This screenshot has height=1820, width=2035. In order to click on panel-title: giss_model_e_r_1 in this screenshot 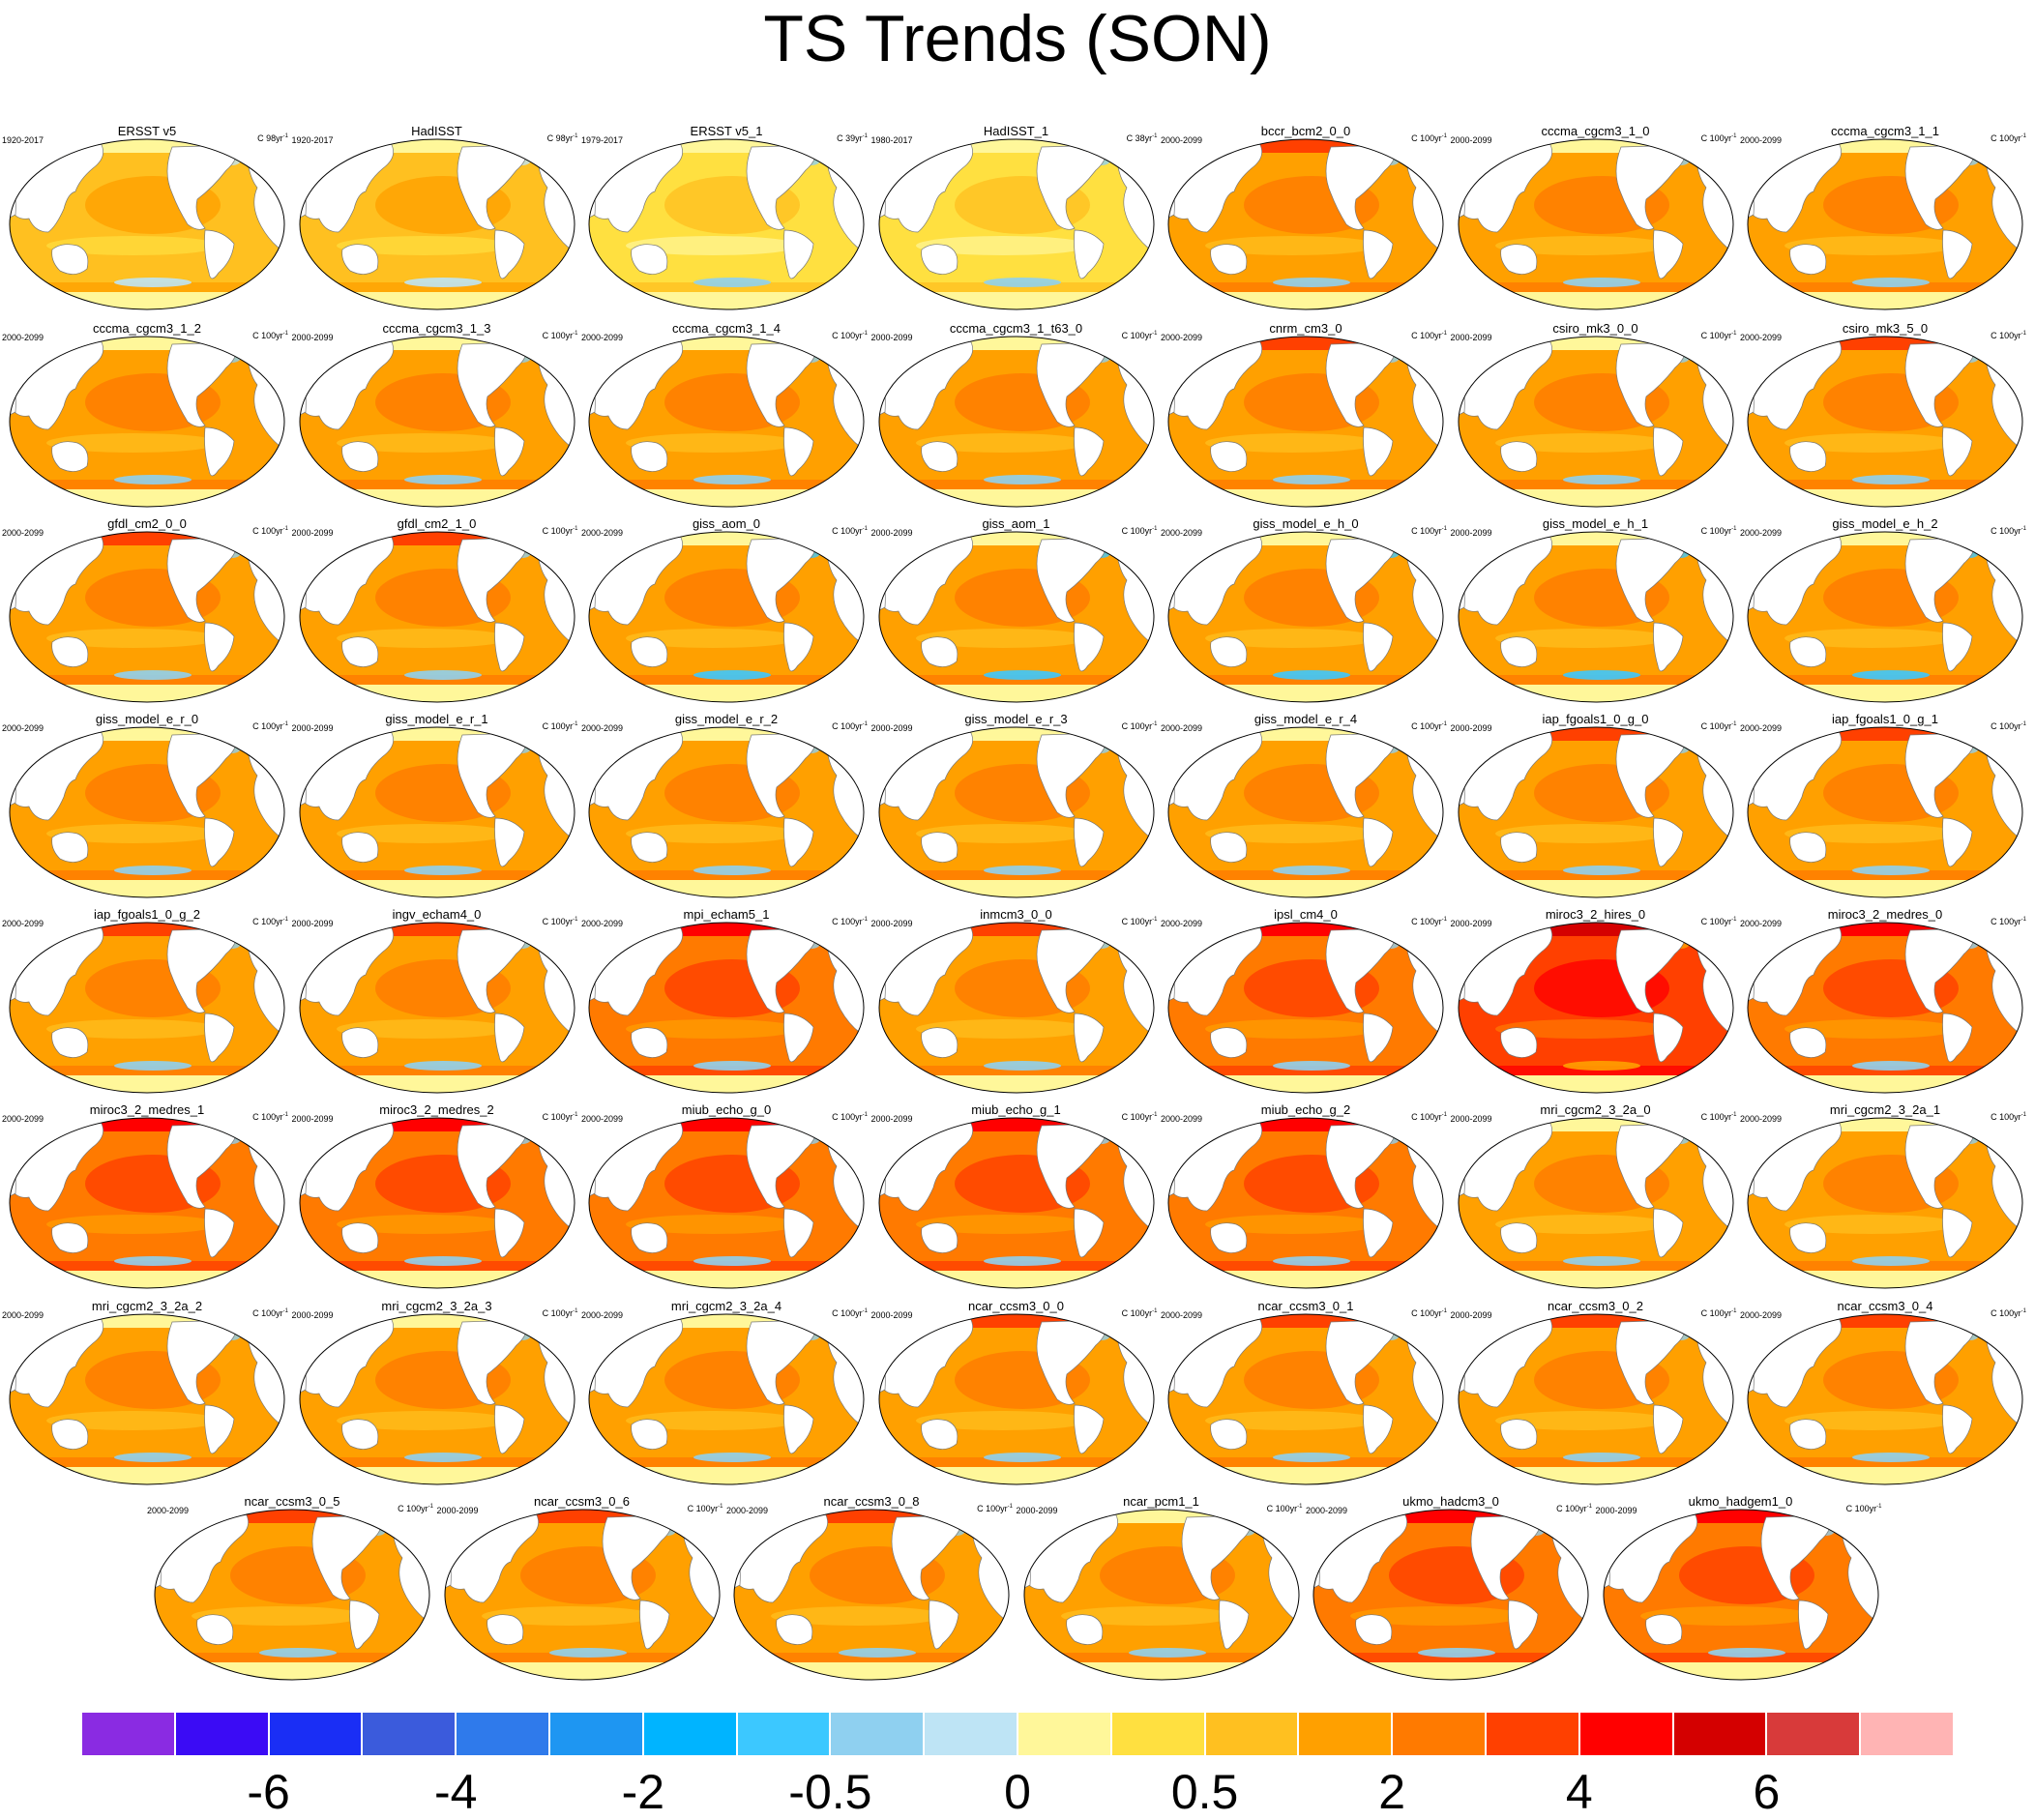, I will do `click(436, 719)`.